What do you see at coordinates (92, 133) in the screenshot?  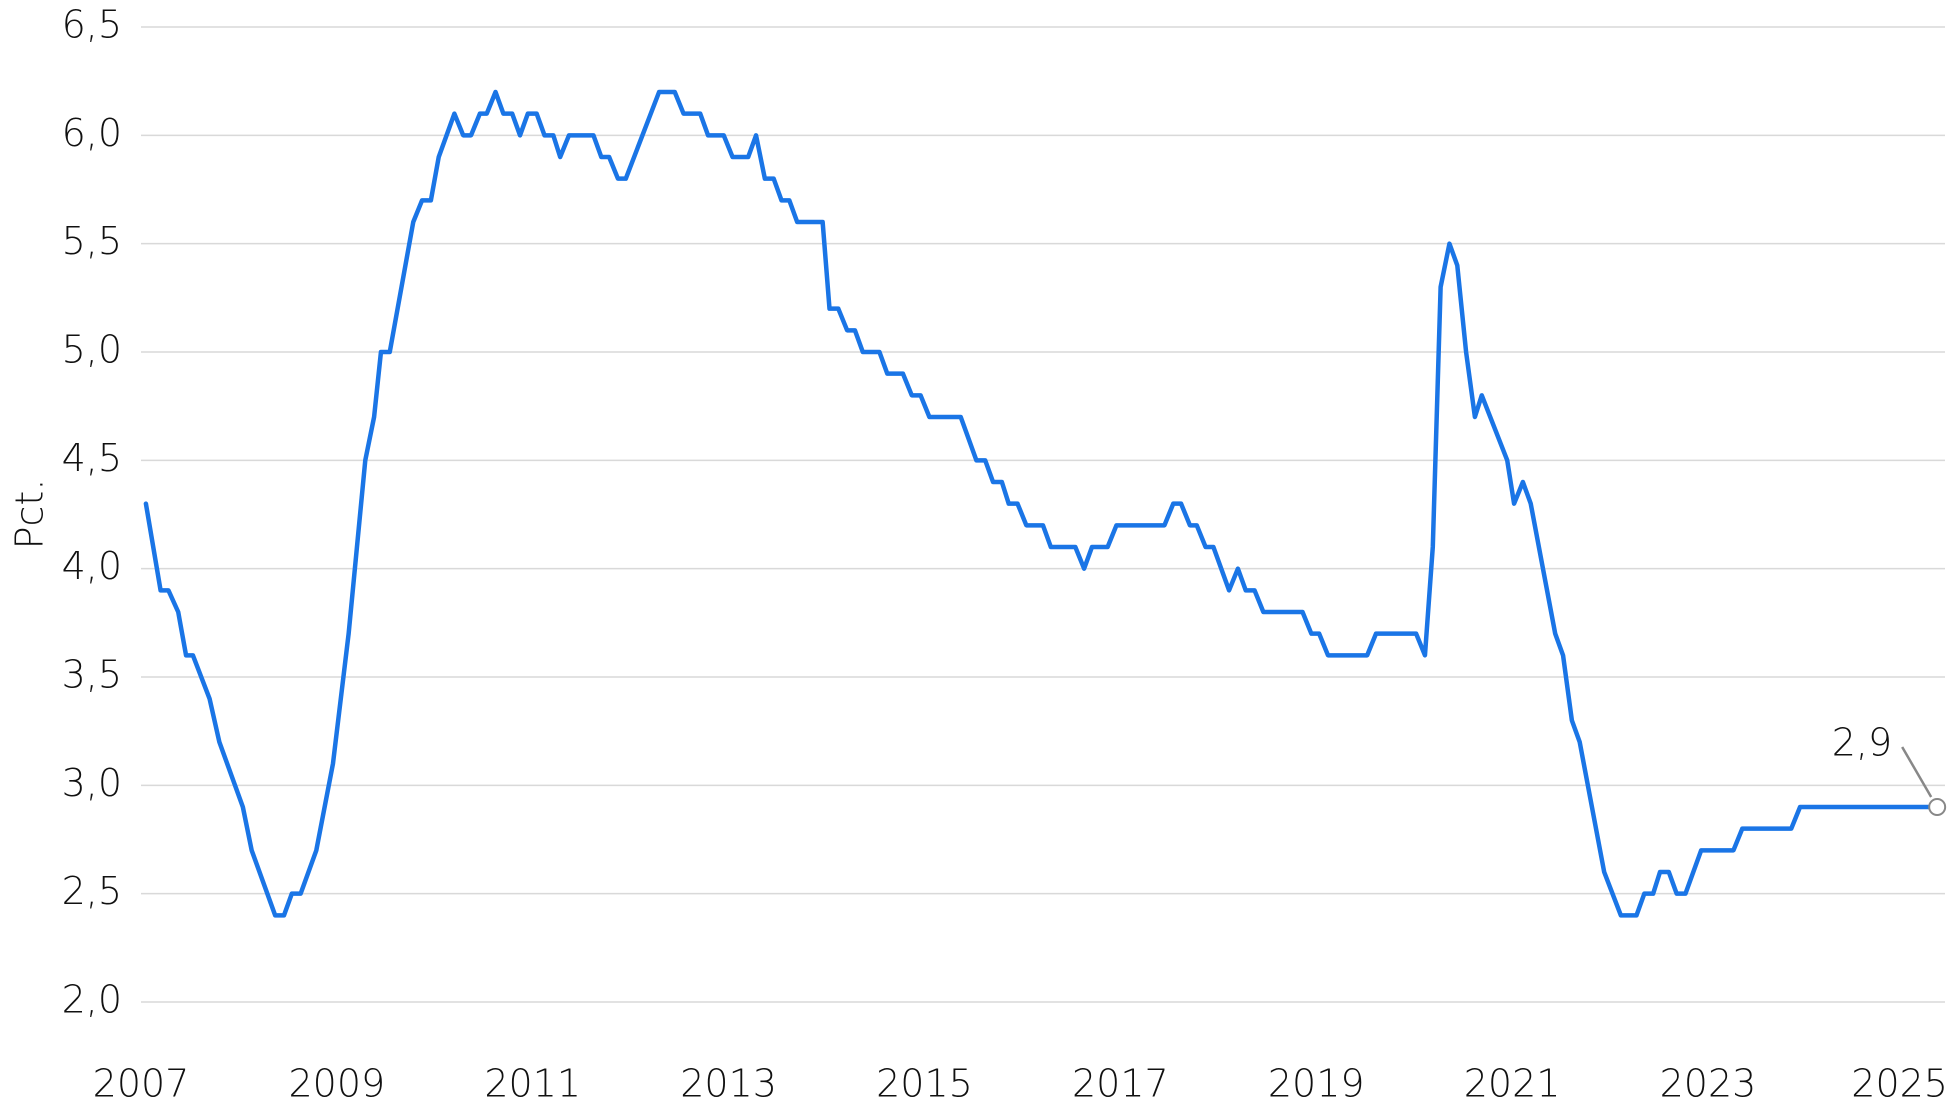 I see `y-tick-label: 6,0` at bounding box center [92, 133].